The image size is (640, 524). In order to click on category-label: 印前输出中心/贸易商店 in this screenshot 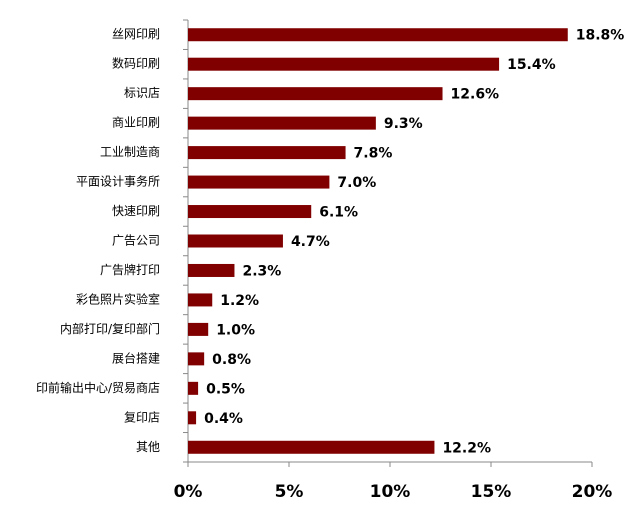, I will do `click(98, 387)`.